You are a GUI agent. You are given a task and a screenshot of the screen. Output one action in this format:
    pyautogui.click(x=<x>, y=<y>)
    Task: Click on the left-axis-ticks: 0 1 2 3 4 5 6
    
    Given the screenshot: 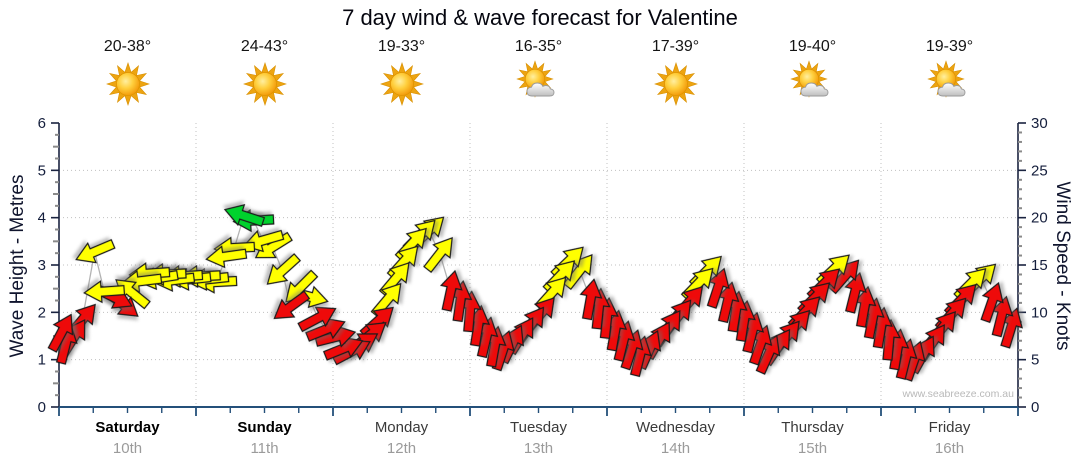 What is the action you would take?
    pyautogui.click(x=48, y=265)
    